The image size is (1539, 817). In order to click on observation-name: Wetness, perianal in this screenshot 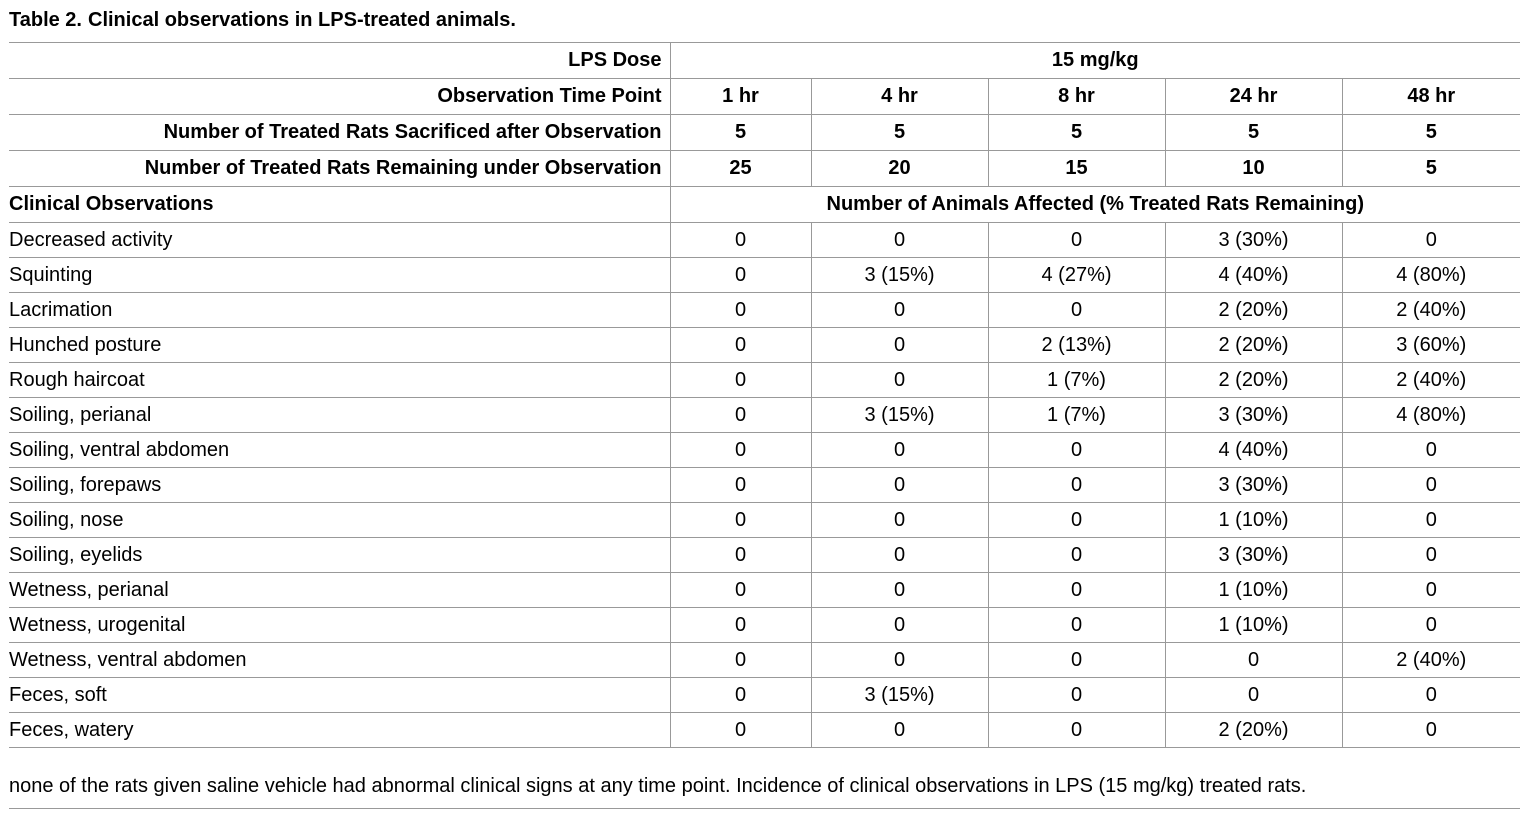, I will do `click(339, 590)`.